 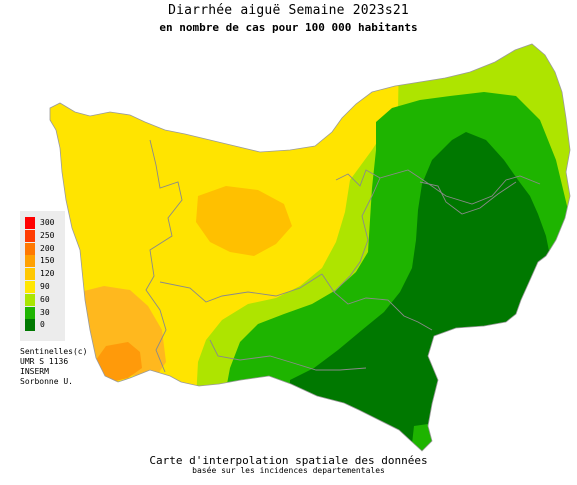 I want to click on legend-label: 0, so click(x=42, y=325).